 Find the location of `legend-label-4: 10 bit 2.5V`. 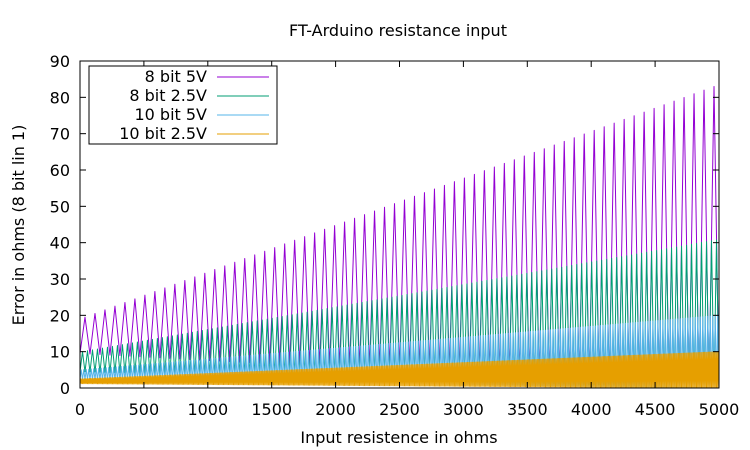

legend-label-4: 10 bit 2.5V is located at coordinates (163, 133).